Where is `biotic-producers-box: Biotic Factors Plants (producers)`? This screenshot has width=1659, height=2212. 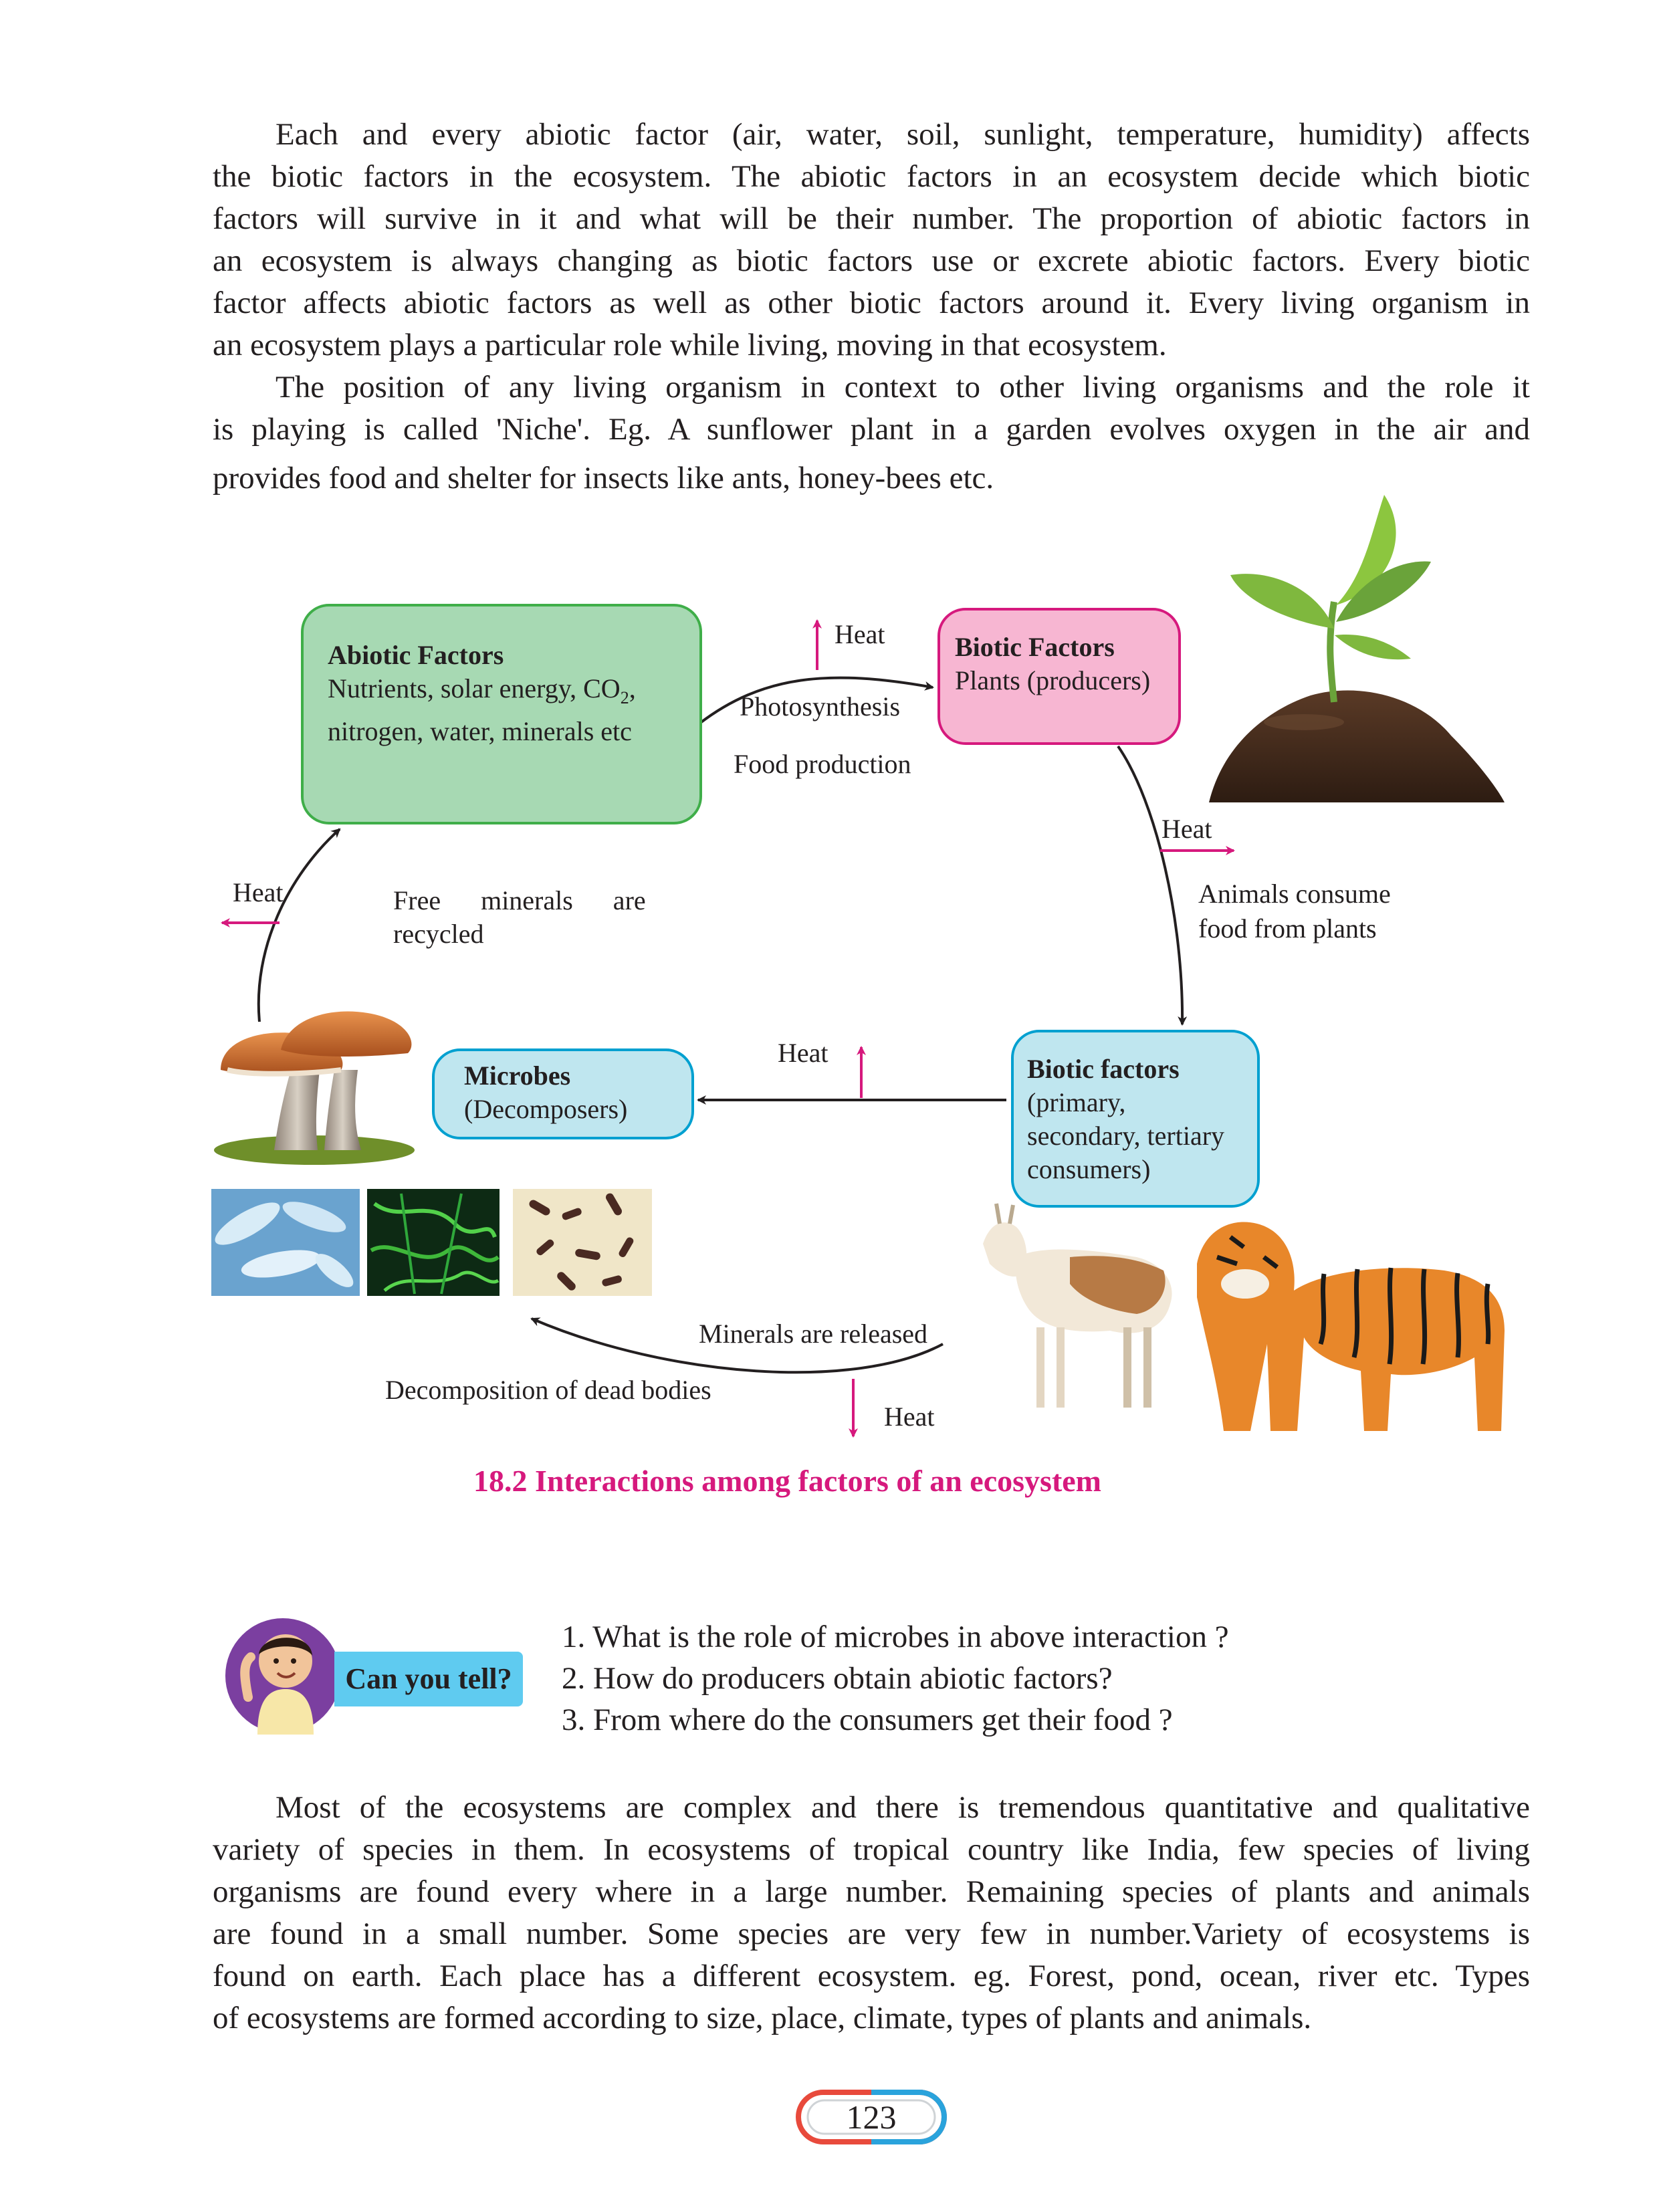
biotic-producers-box: Biotic Factors Plants (producers) is located at coordinates (1059, 676).